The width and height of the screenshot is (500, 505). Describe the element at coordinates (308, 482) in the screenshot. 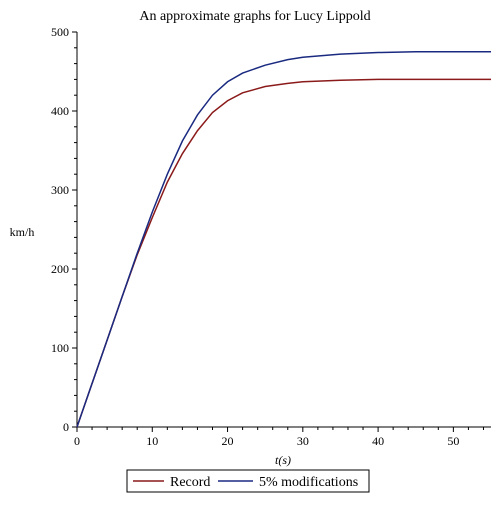

I see `legend-label: 5% modifications` at that location.